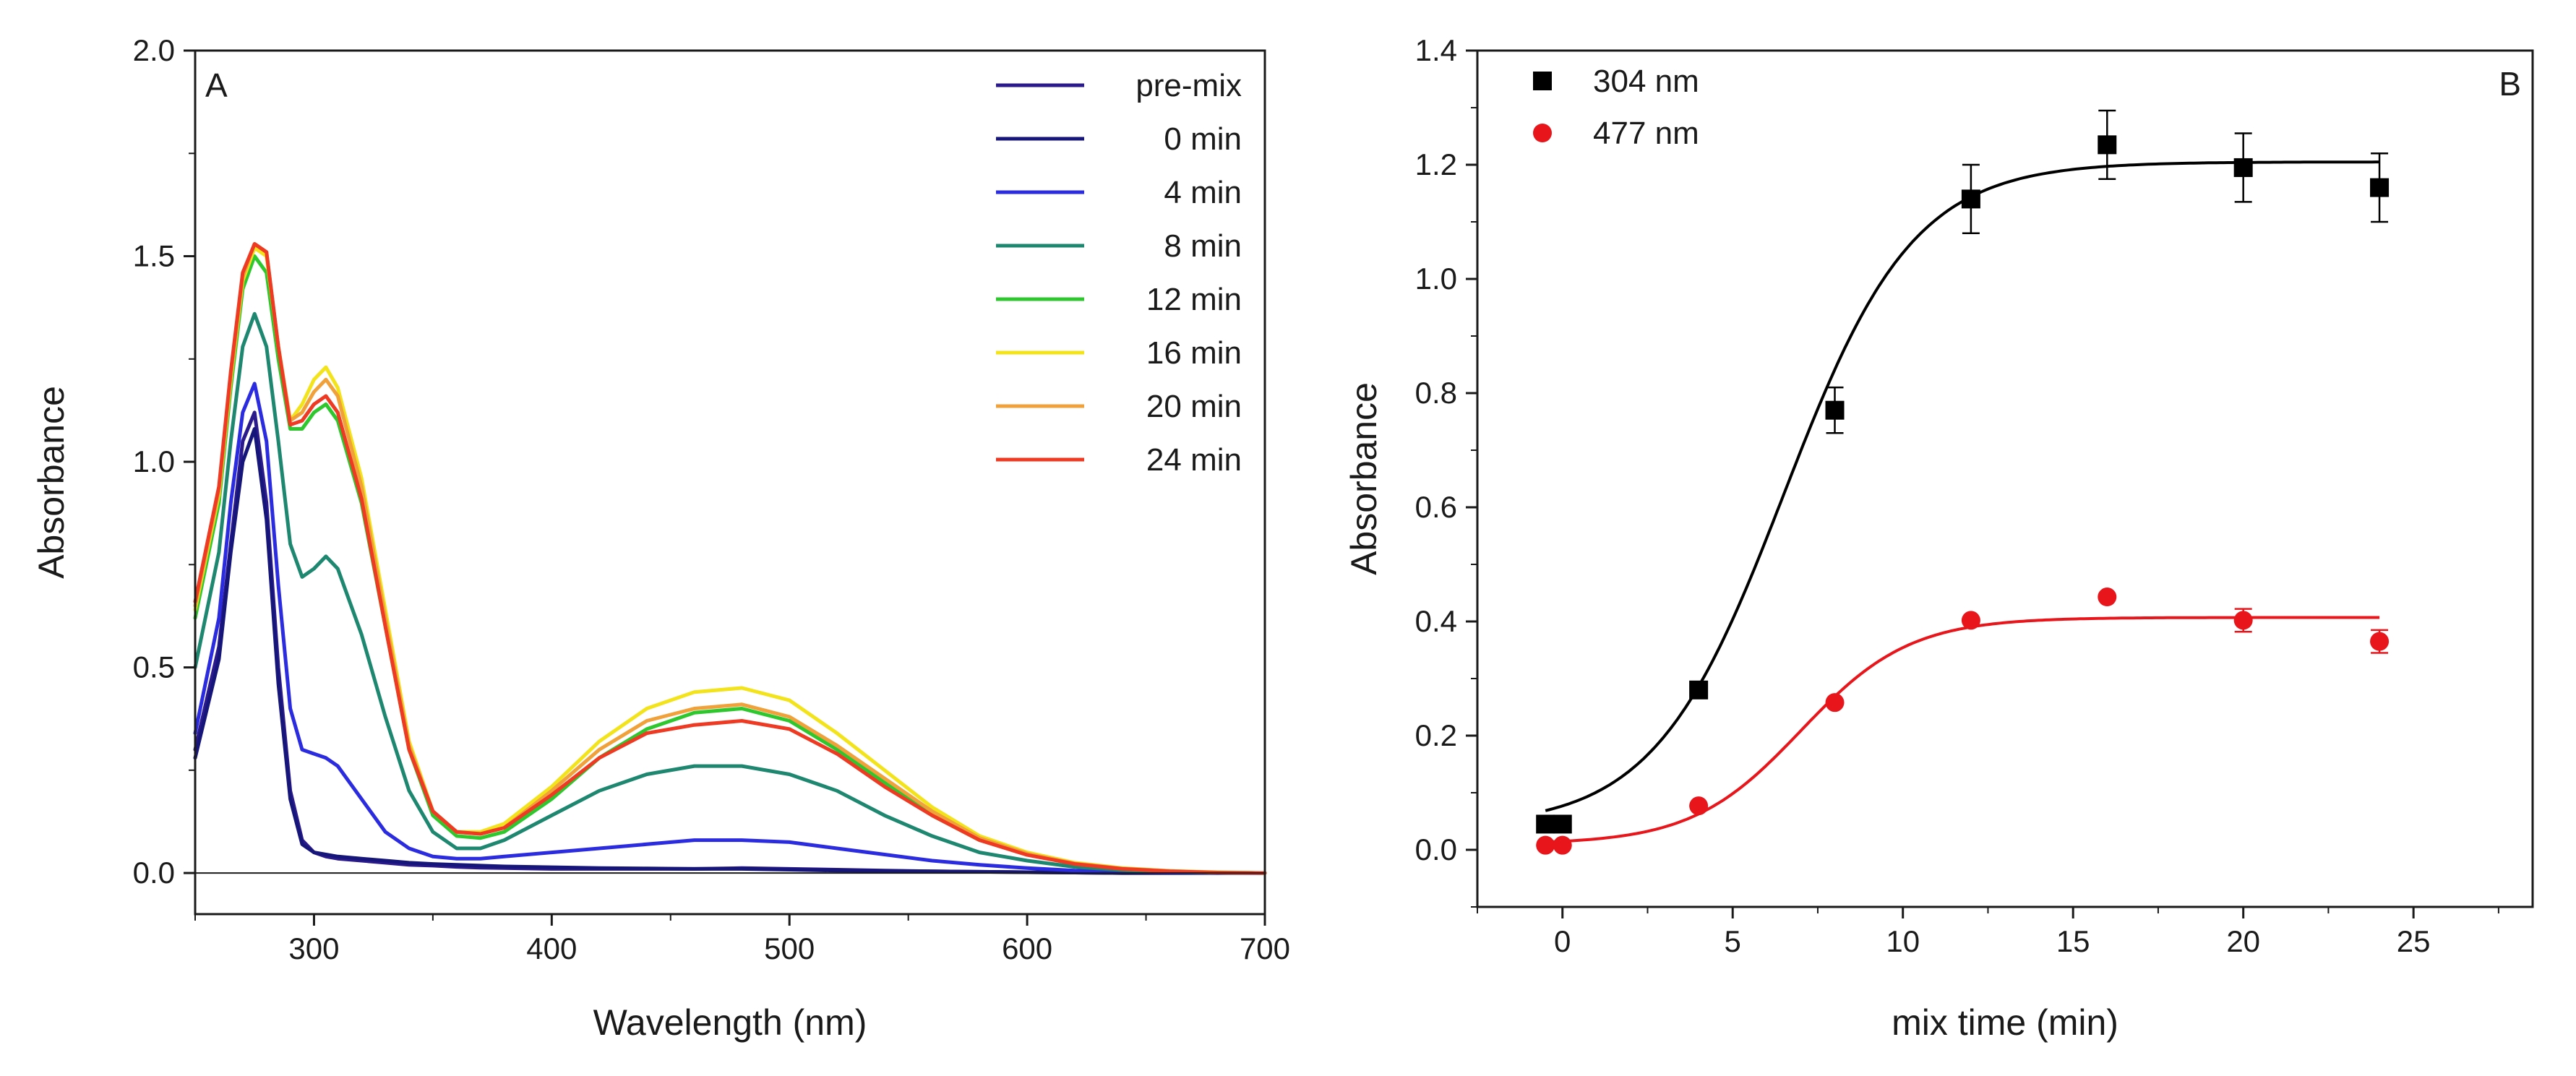 This screenshot has width=2576, height=1076. Describe the element at coordinates (1436, 507) in the screenshot. I see `panel-b-y-tick-label: 0.6` at that location.